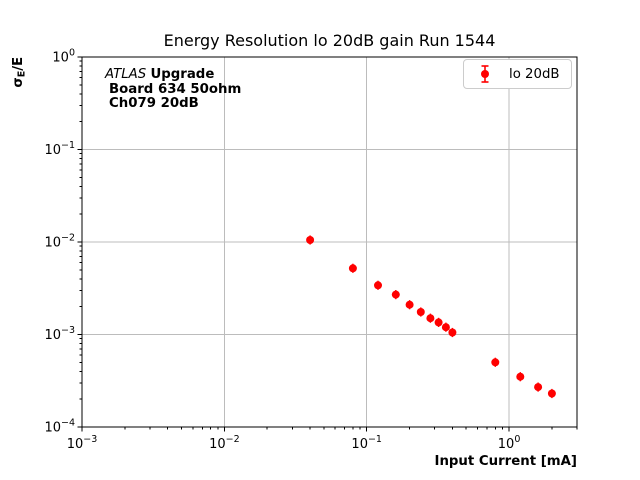 The image size is (640, 480). I want to click on annotation-line-2: Board 634 50ohm, so click(175, 89).